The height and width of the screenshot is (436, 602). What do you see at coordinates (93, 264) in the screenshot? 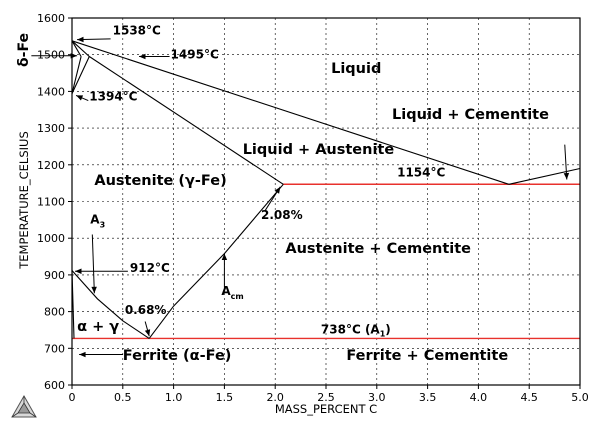
I see `arrow-shaft` at bounding box center [93, 264].